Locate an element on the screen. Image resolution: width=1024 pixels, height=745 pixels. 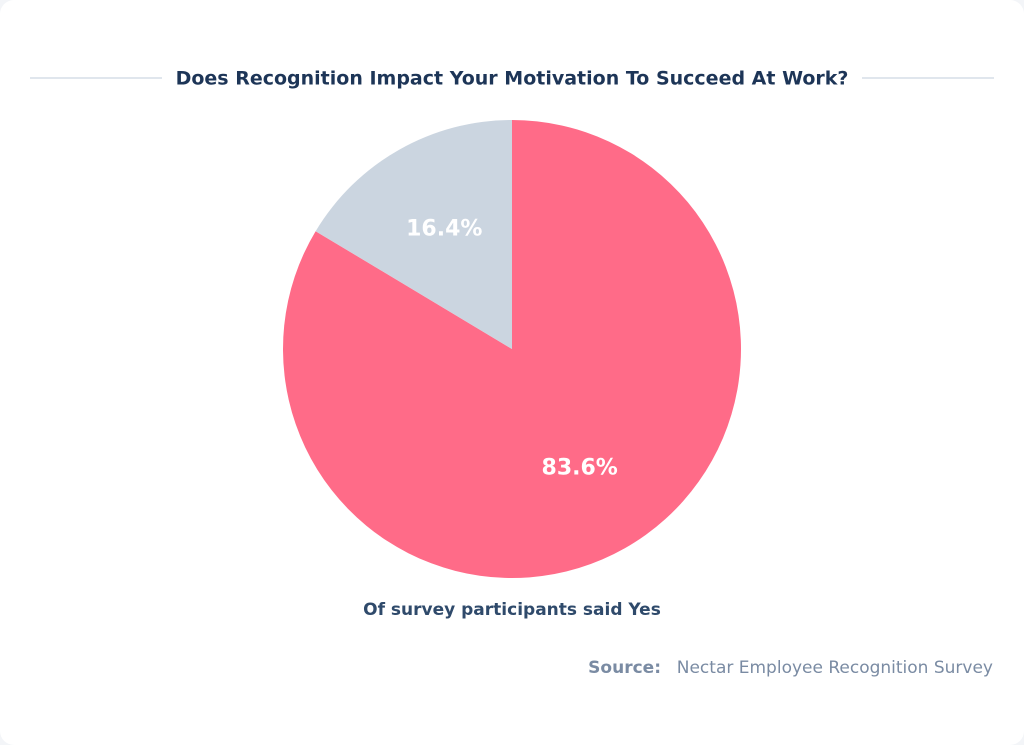
source-label: Source: is located at coordinates (624, 668).